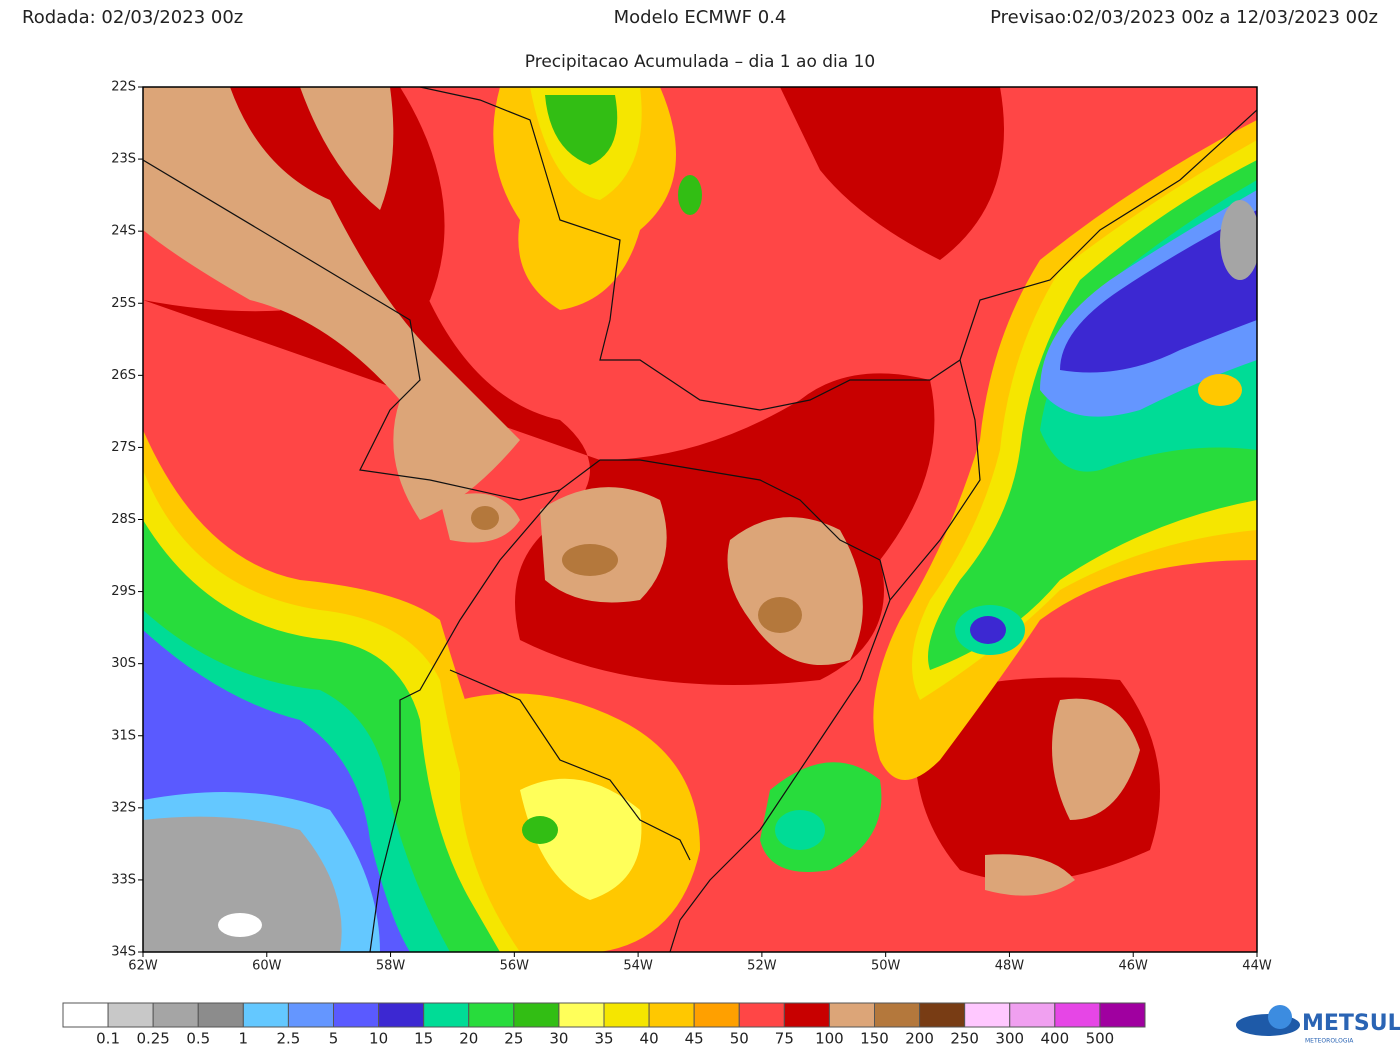 This screenshot has height=1056, width=1400. Describe the element at coordinates (638, 966) in the screenshot. I see `lon-label: 54W` at that location.